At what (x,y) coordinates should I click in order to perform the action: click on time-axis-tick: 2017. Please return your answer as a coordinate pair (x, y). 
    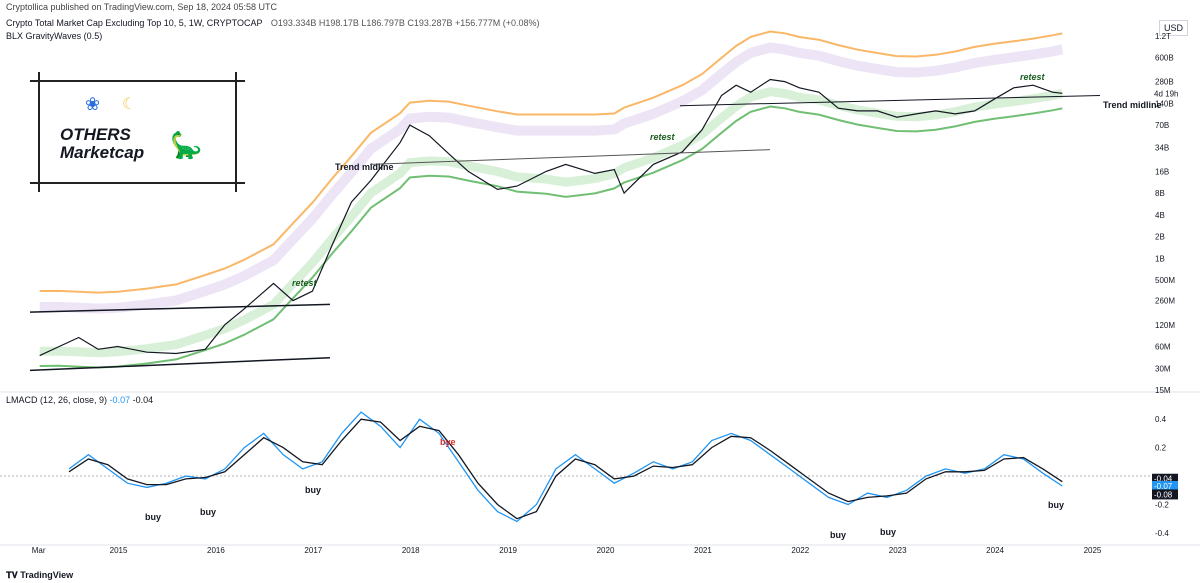
    Looking at the image, I should click on (313, 550).